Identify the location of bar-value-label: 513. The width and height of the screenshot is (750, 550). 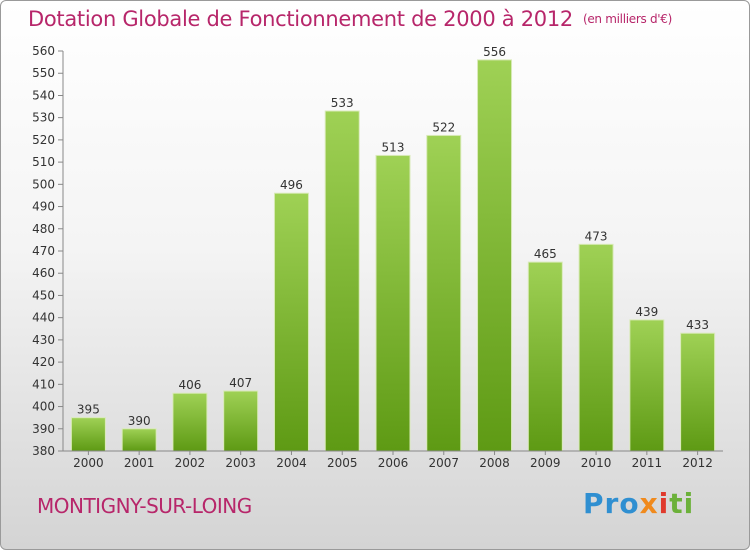
(393, 147).